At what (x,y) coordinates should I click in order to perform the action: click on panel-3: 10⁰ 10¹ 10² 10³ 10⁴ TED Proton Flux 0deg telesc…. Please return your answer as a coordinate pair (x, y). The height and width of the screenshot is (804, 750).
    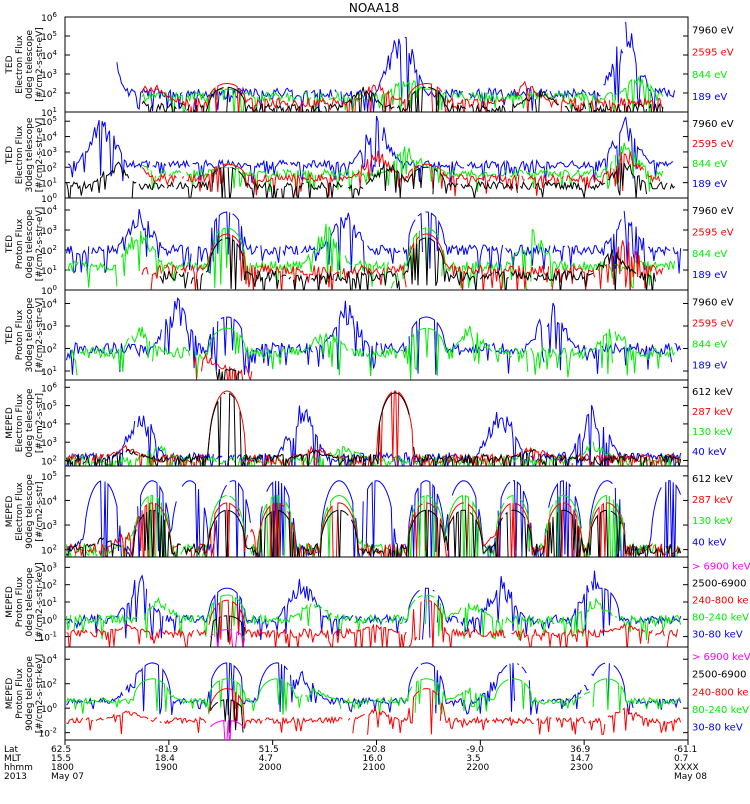
    Looking at the image, I should click on (369, 247).